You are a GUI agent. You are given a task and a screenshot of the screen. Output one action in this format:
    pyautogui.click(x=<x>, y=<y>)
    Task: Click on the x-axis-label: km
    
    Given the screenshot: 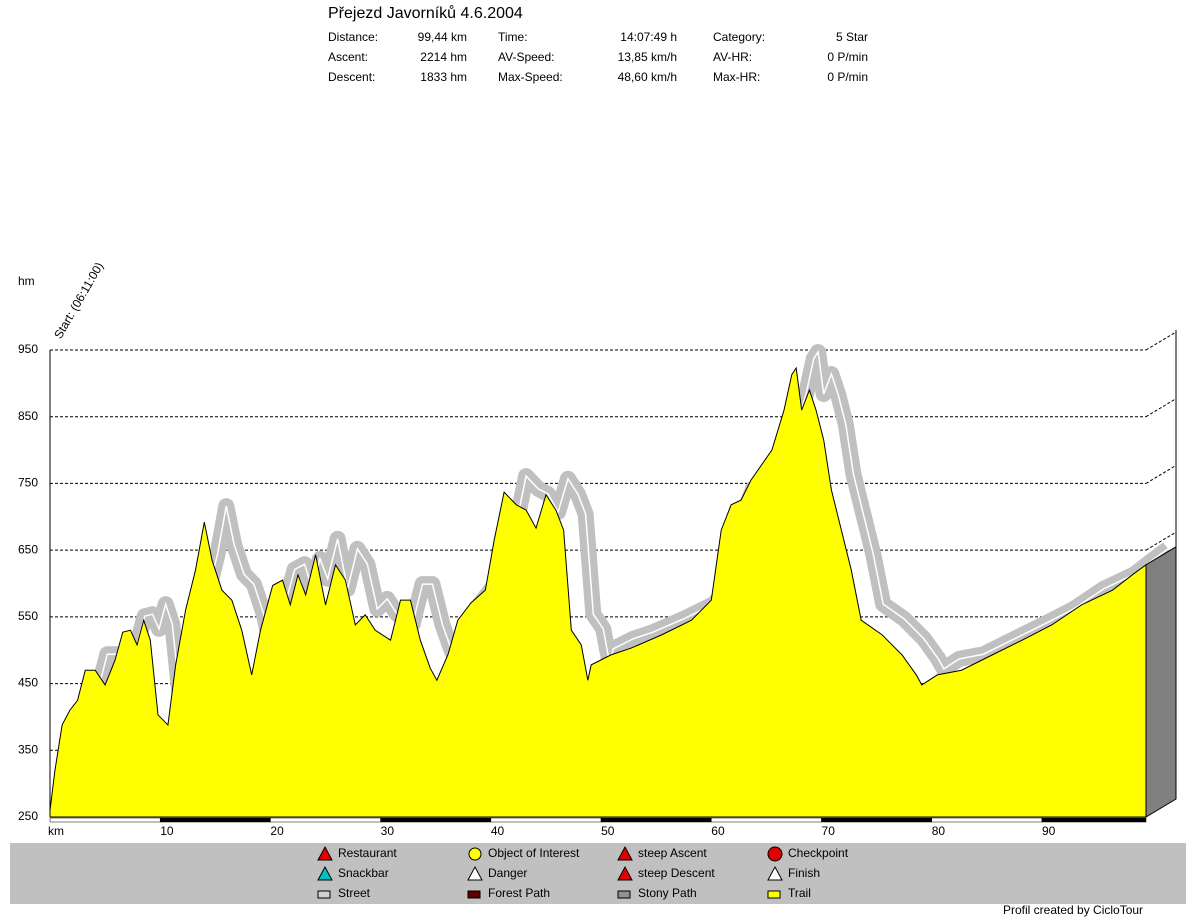 What is the action you would take?
    pyautogui.click(x=56, y=831)
    